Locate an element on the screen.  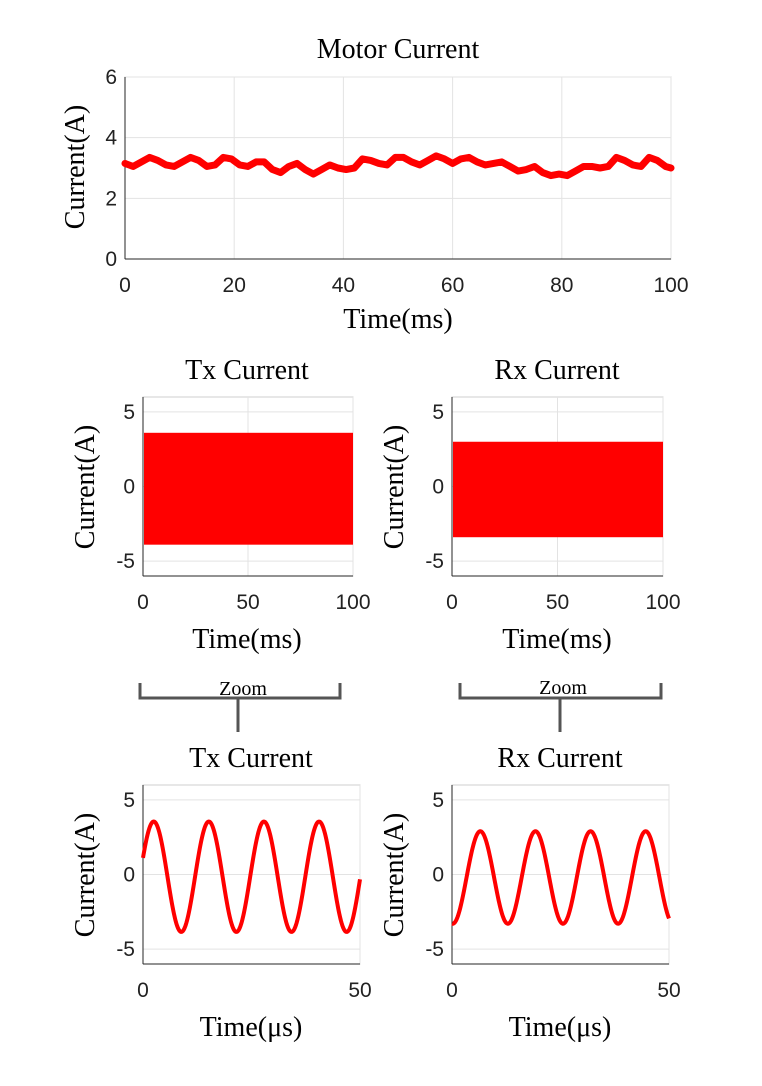
y-tick-label: 4 is located at coordinates (111, 138).